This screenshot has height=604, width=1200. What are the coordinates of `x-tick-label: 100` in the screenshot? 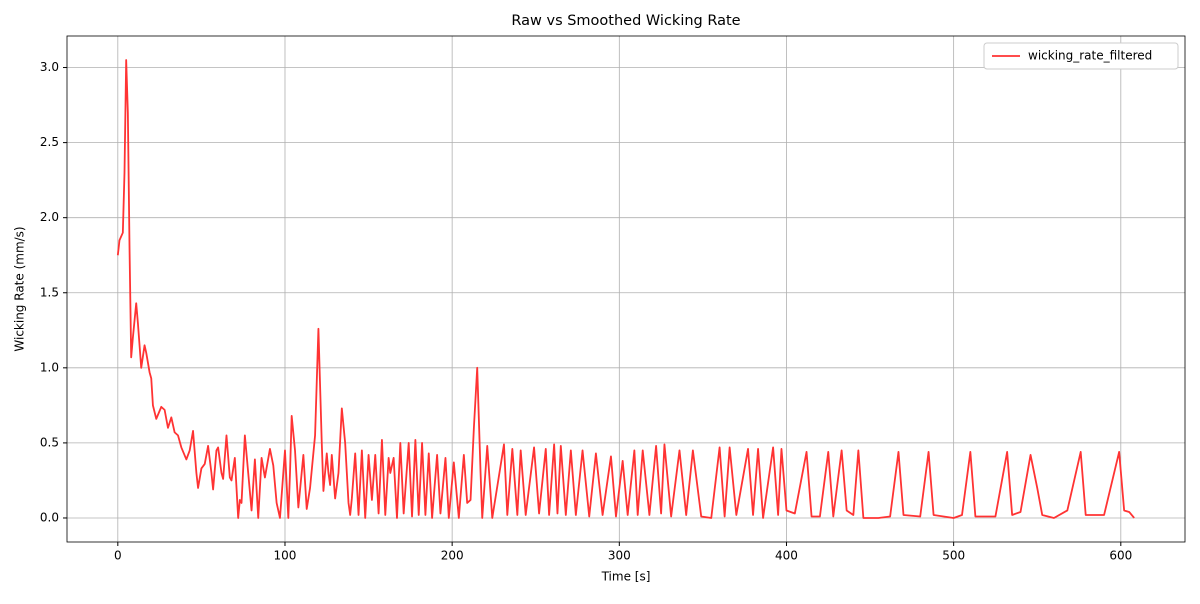 It's located at (285, 556).